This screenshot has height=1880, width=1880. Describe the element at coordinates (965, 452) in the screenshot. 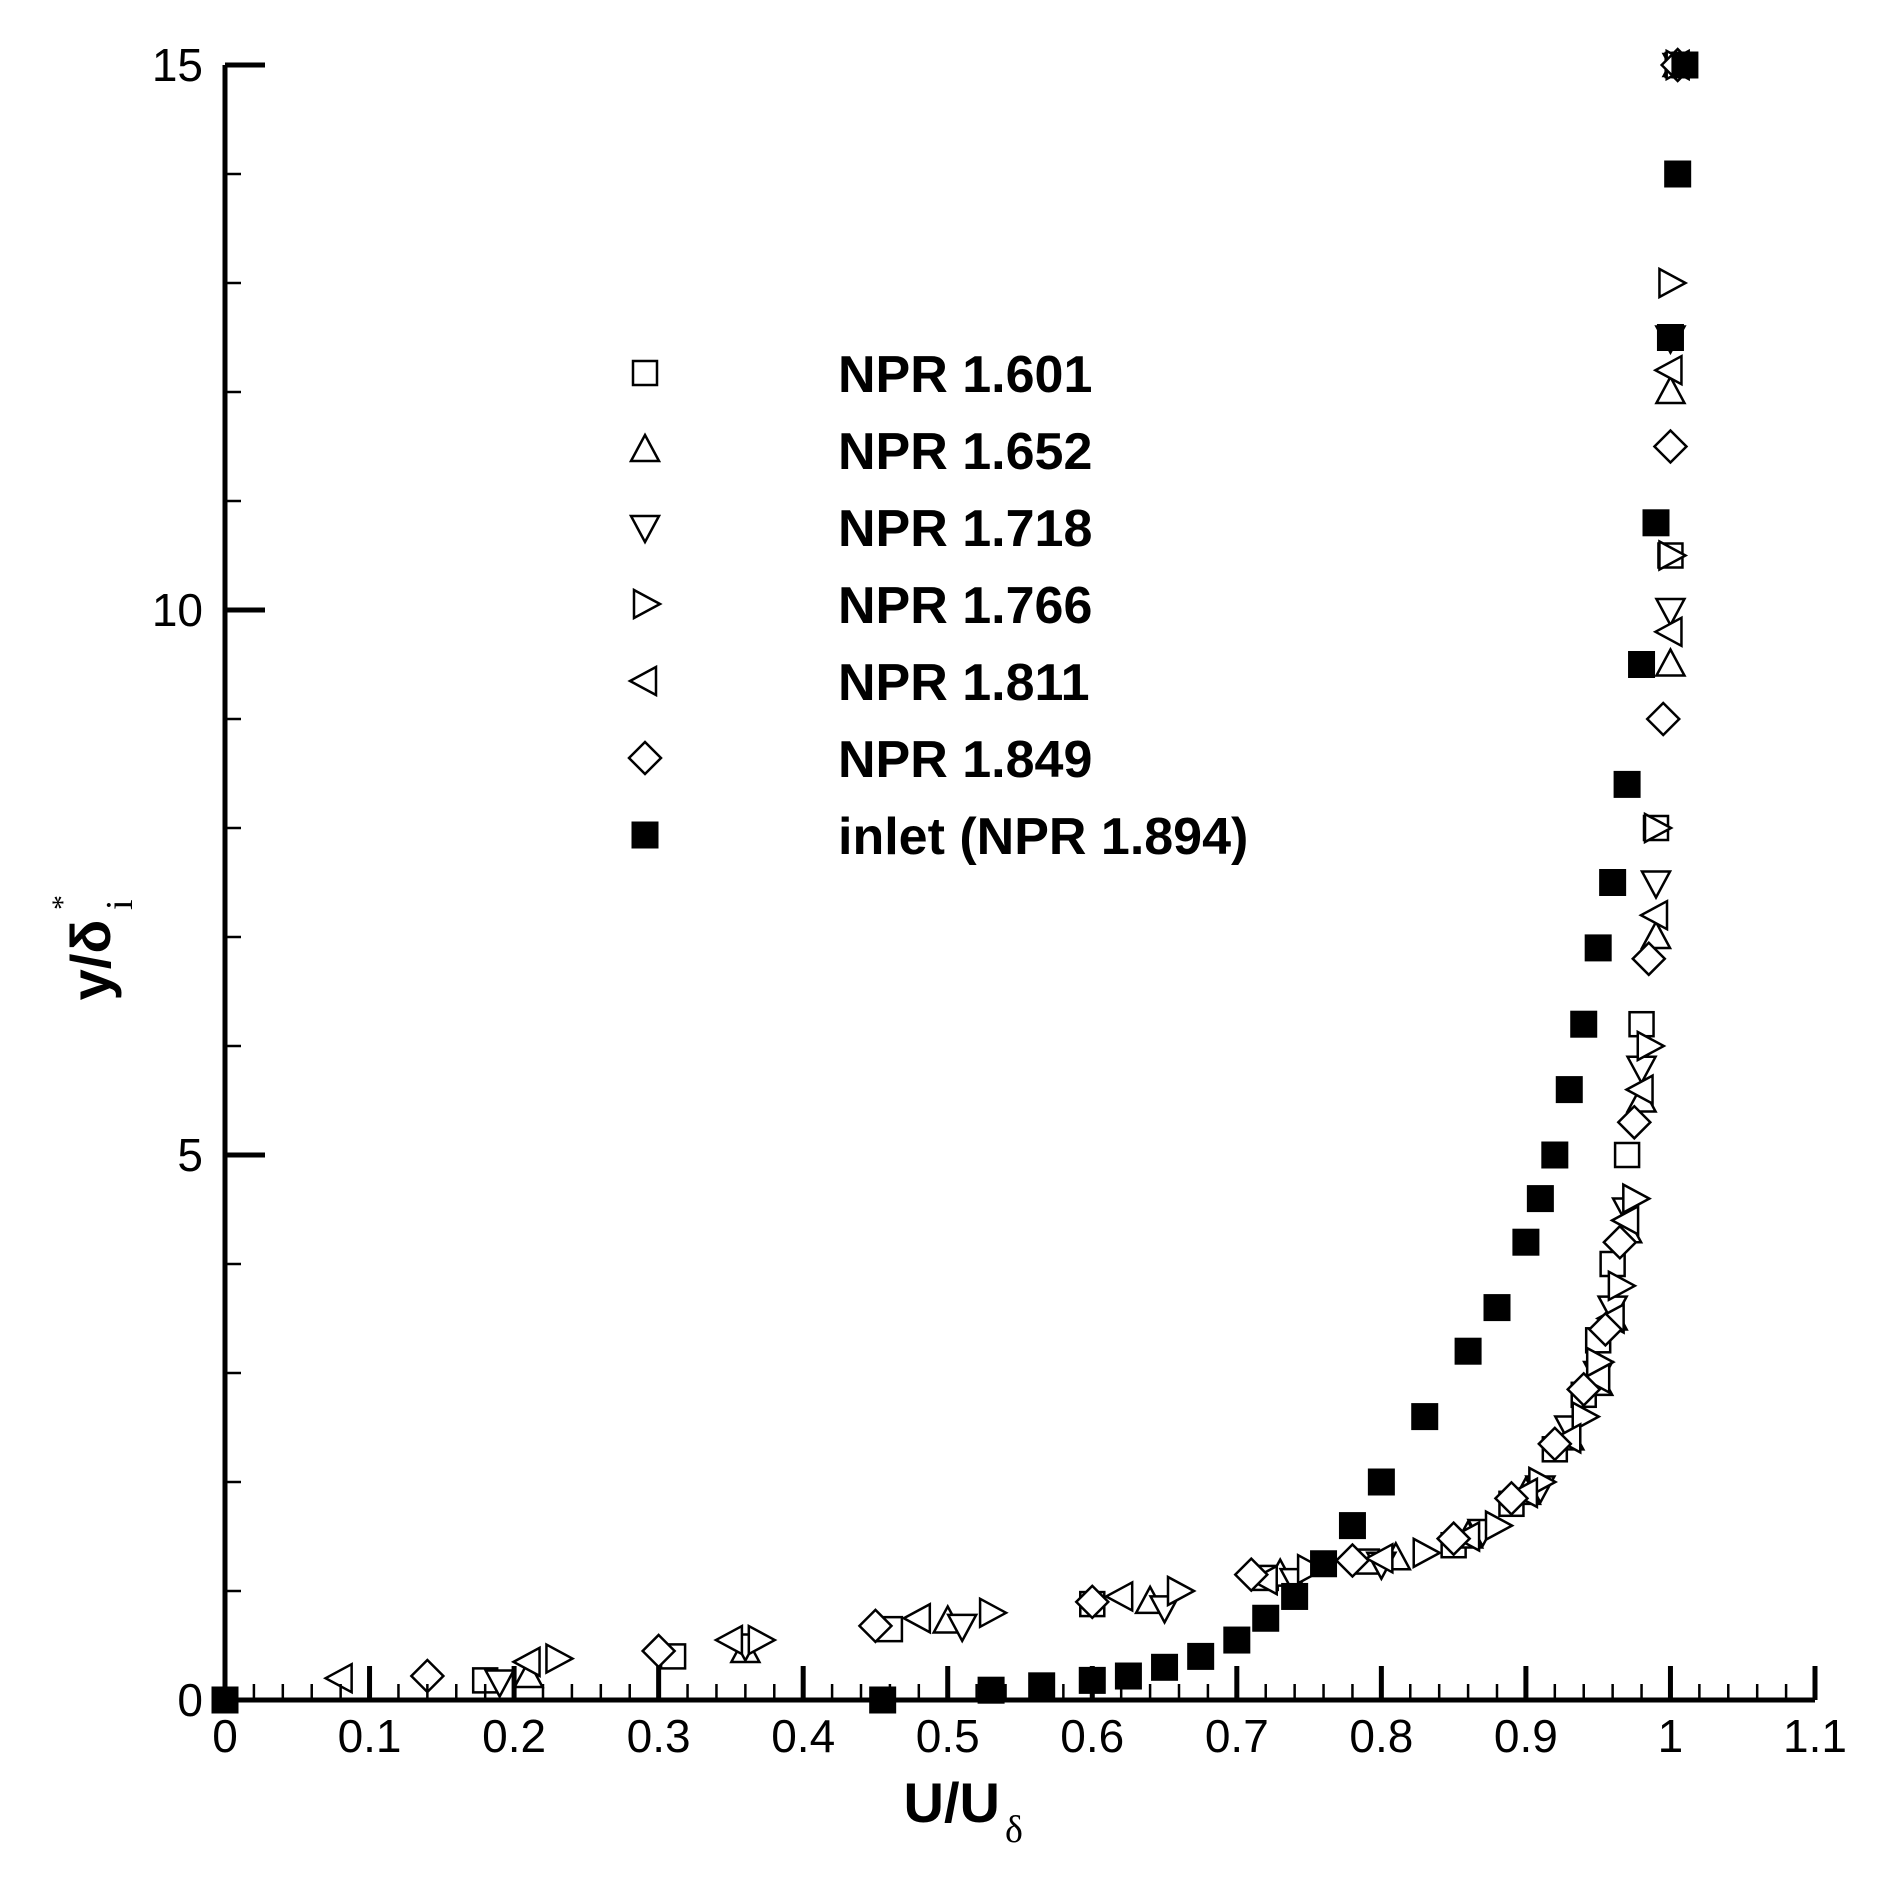

I see `legend-label: NPR 1.652` at that location.